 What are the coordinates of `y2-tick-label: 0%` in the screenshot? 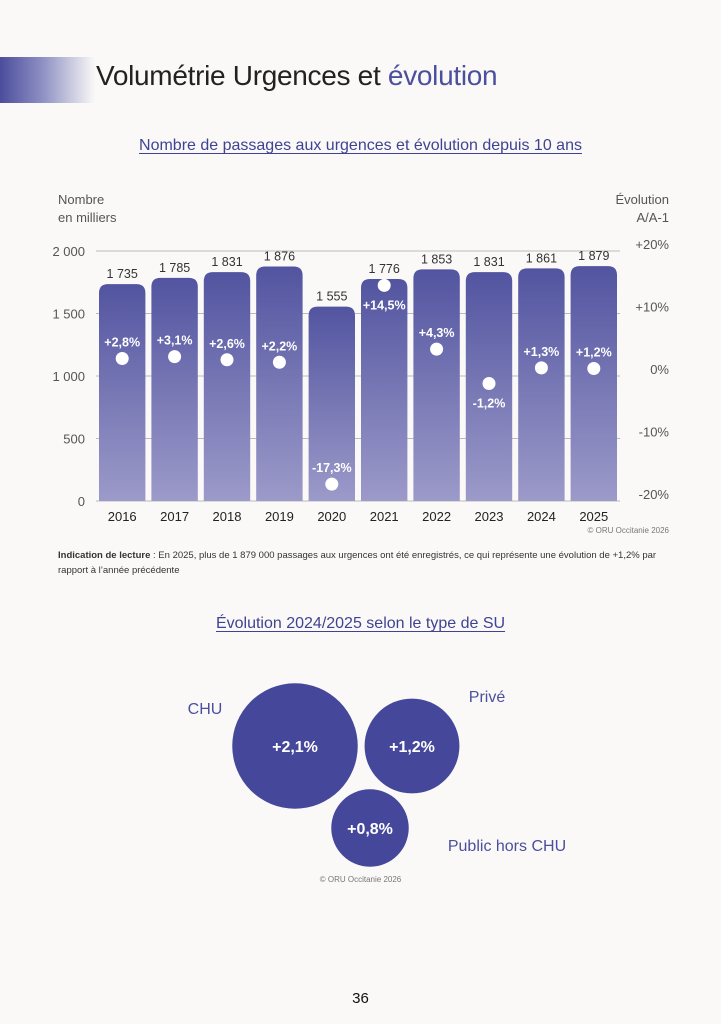 It's located at (659, 369).